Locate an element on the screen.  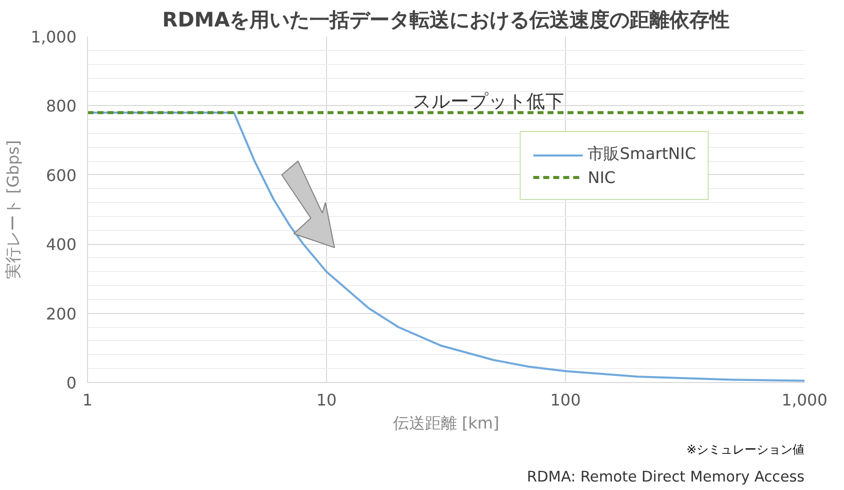
y-tick-label: 1,000 is located at coordinates (53, 37).